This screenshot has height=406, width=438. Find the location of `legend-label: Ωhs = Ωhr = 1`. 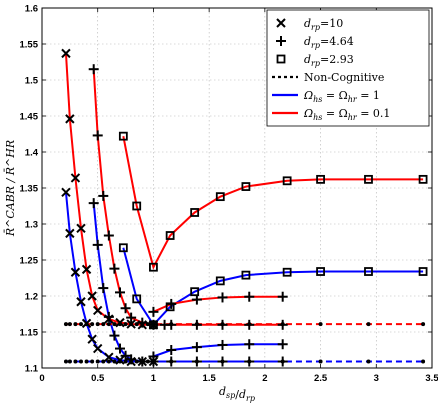

legend-label: Ωhs = Ωhr = 1 is located at coordinates (341, 96).